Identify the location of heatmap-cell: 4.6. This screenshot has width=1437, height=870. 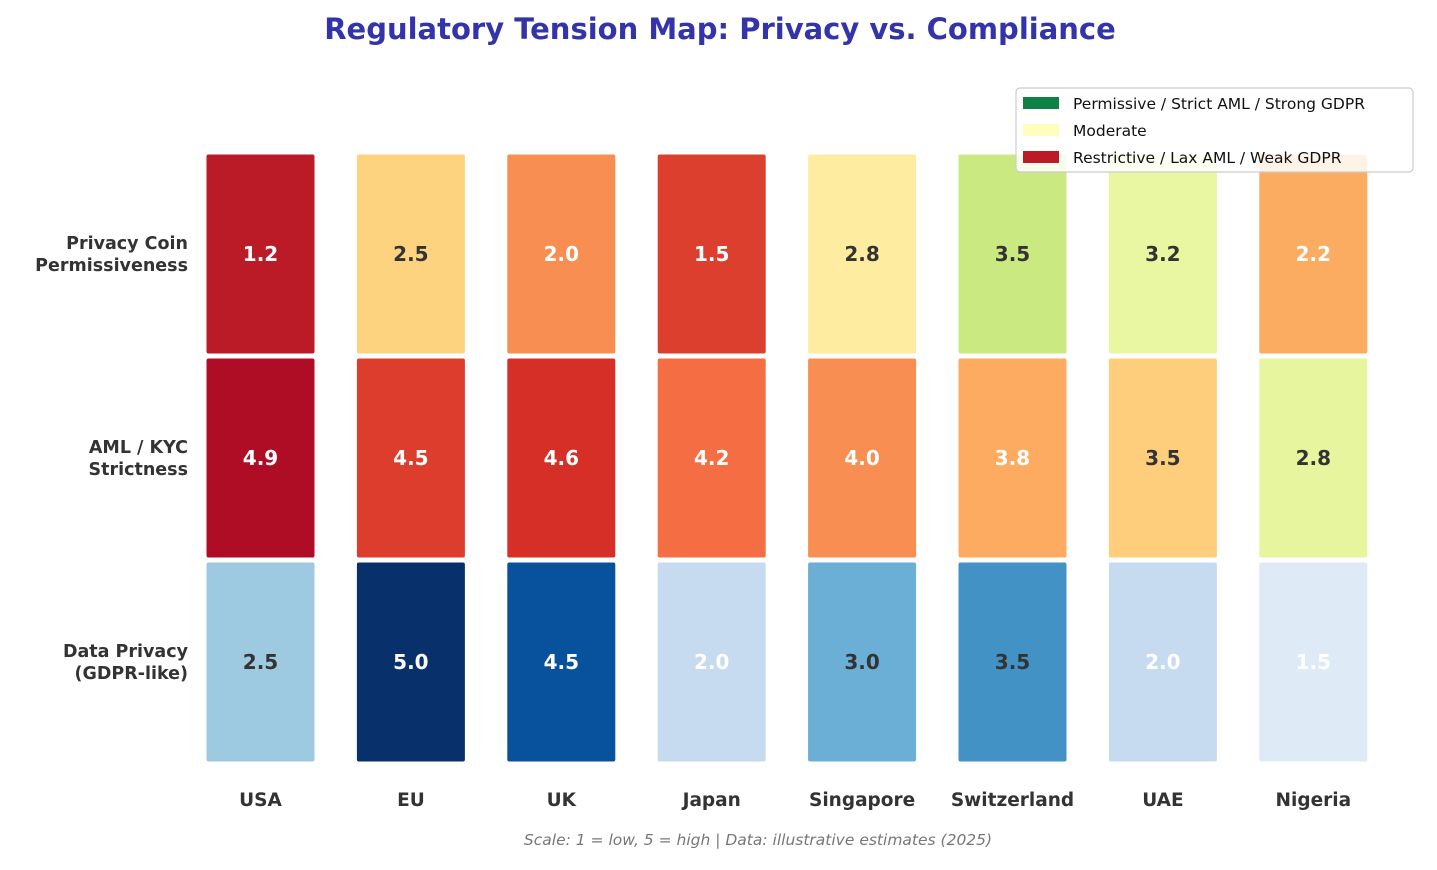
(561, 458).